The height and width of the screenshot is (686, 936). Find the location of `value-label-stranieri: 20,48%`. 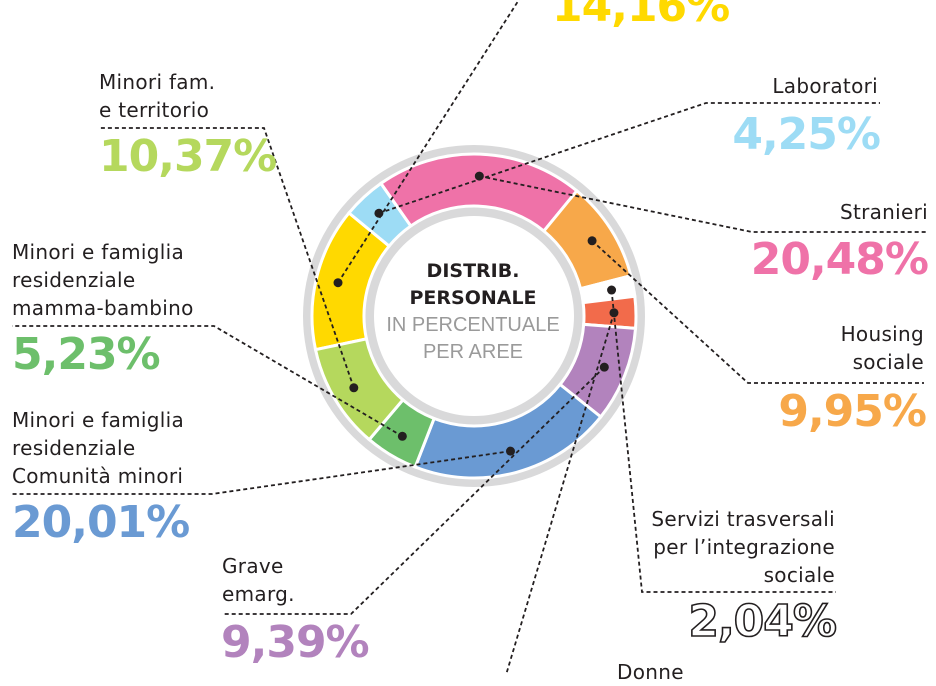

value-label-stranieri: 20,48% is located at coordinates (839, 259).